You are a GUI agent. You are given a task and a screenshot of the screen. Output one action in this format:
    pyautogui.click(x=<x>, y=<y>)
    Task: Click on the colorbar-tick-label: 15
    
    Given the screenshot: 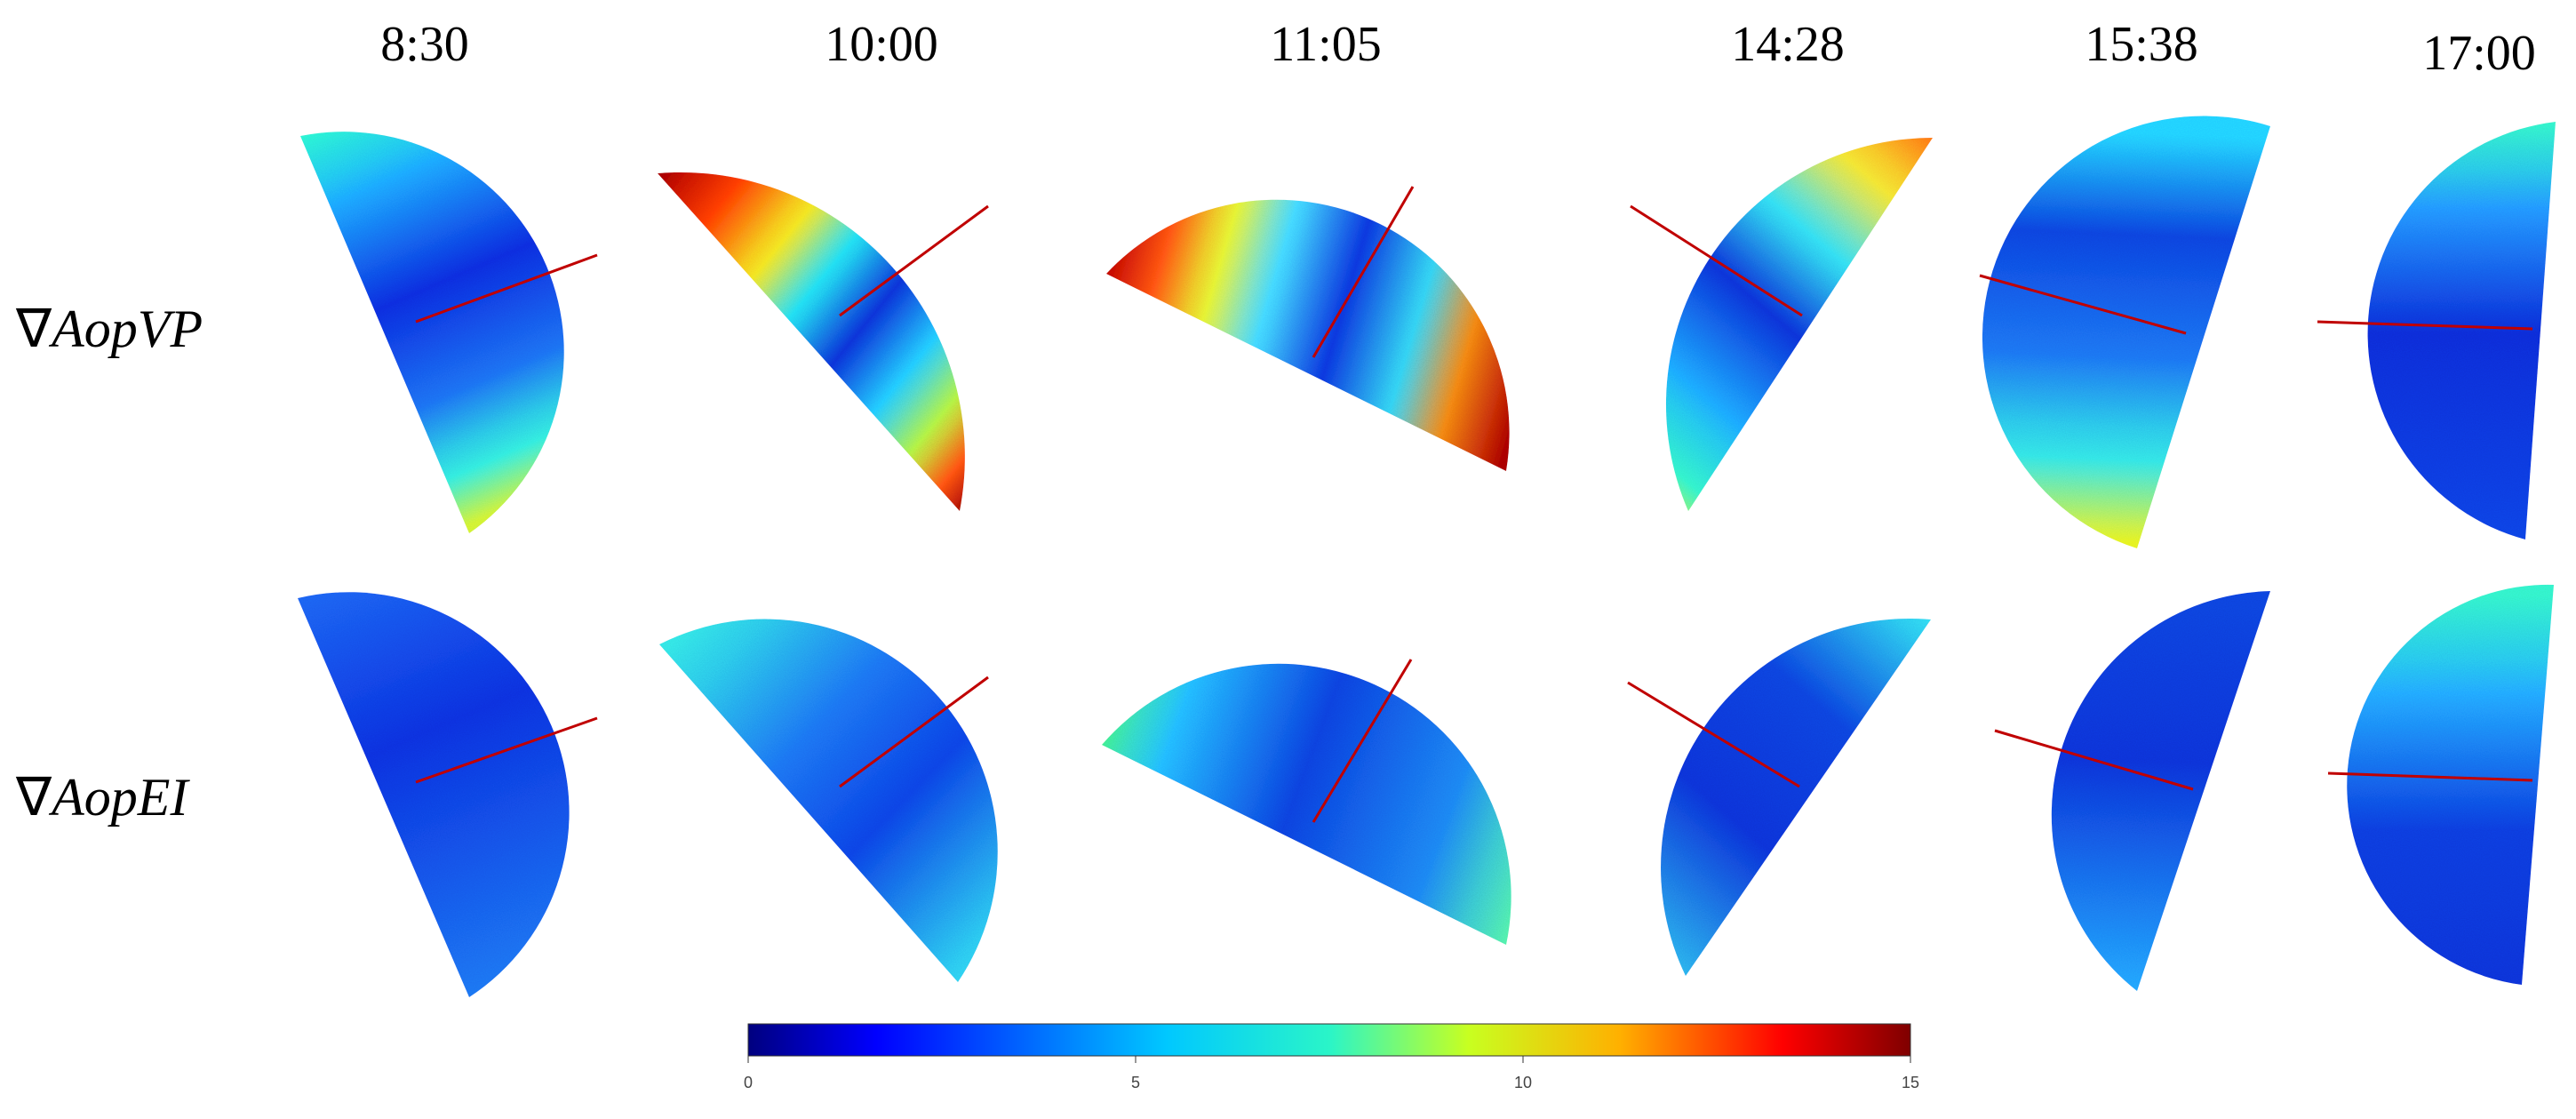 What is the action you would take?
    pyautogui.click(x=1910, y=1082)
    